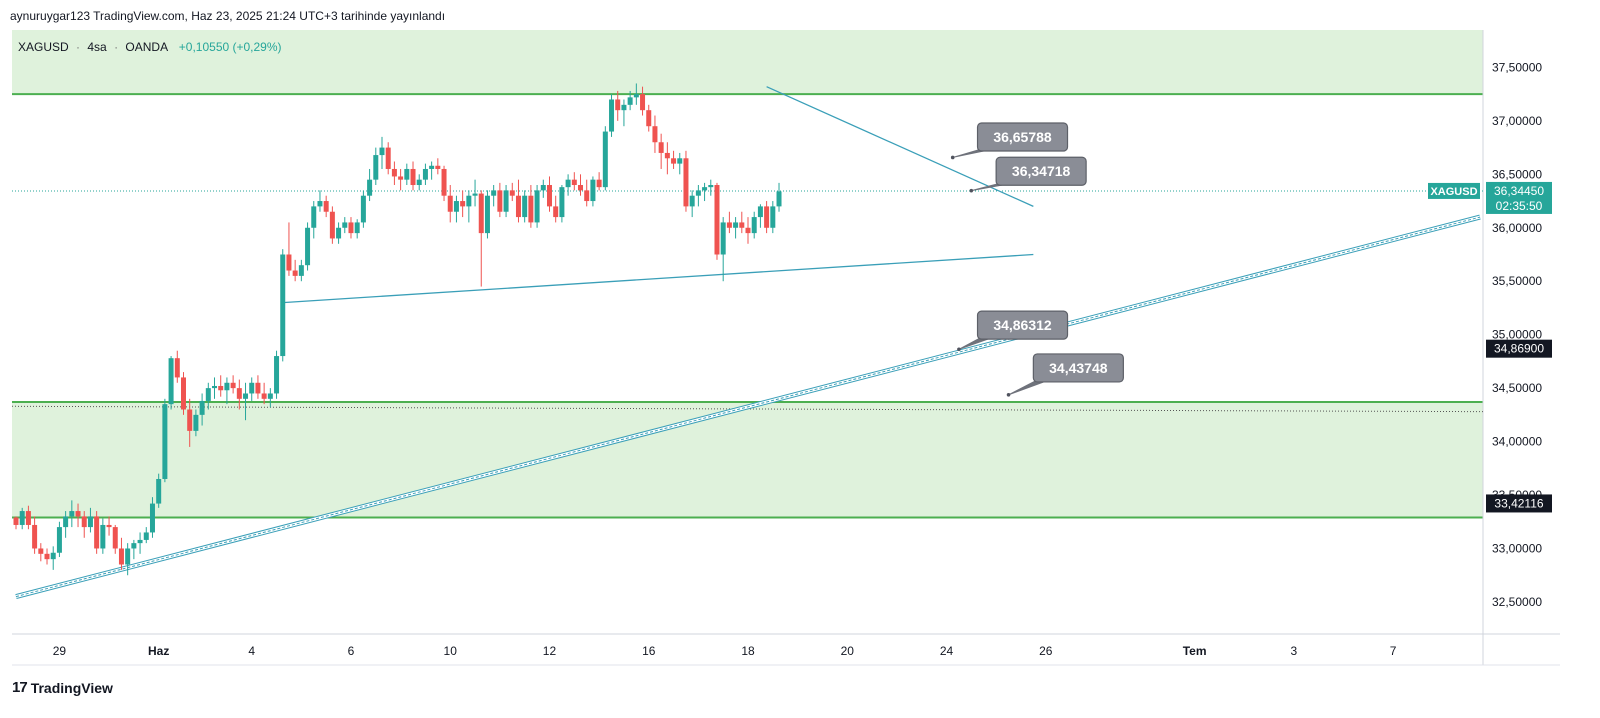 The image size is (1600, 718). Describe the element at coordinates (1517, 121) in the screenshot. I see `y-tick-label: 37,00000` at that location.